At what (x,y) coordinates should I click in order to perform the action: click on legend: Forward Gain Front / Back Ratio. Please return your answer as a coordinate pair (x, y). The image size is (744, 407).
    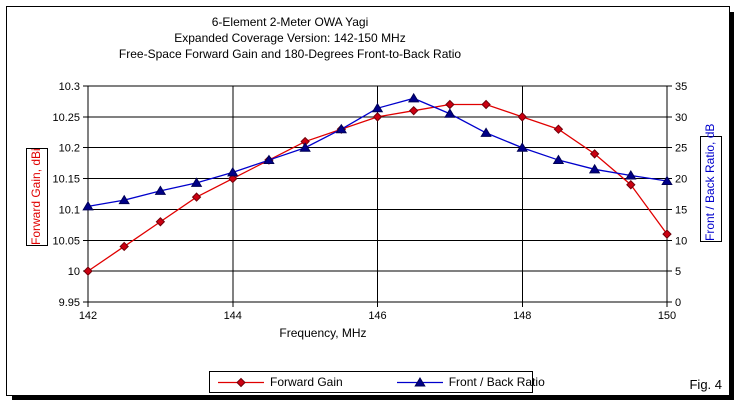
    Looking at the image, I should click on (377, 382).